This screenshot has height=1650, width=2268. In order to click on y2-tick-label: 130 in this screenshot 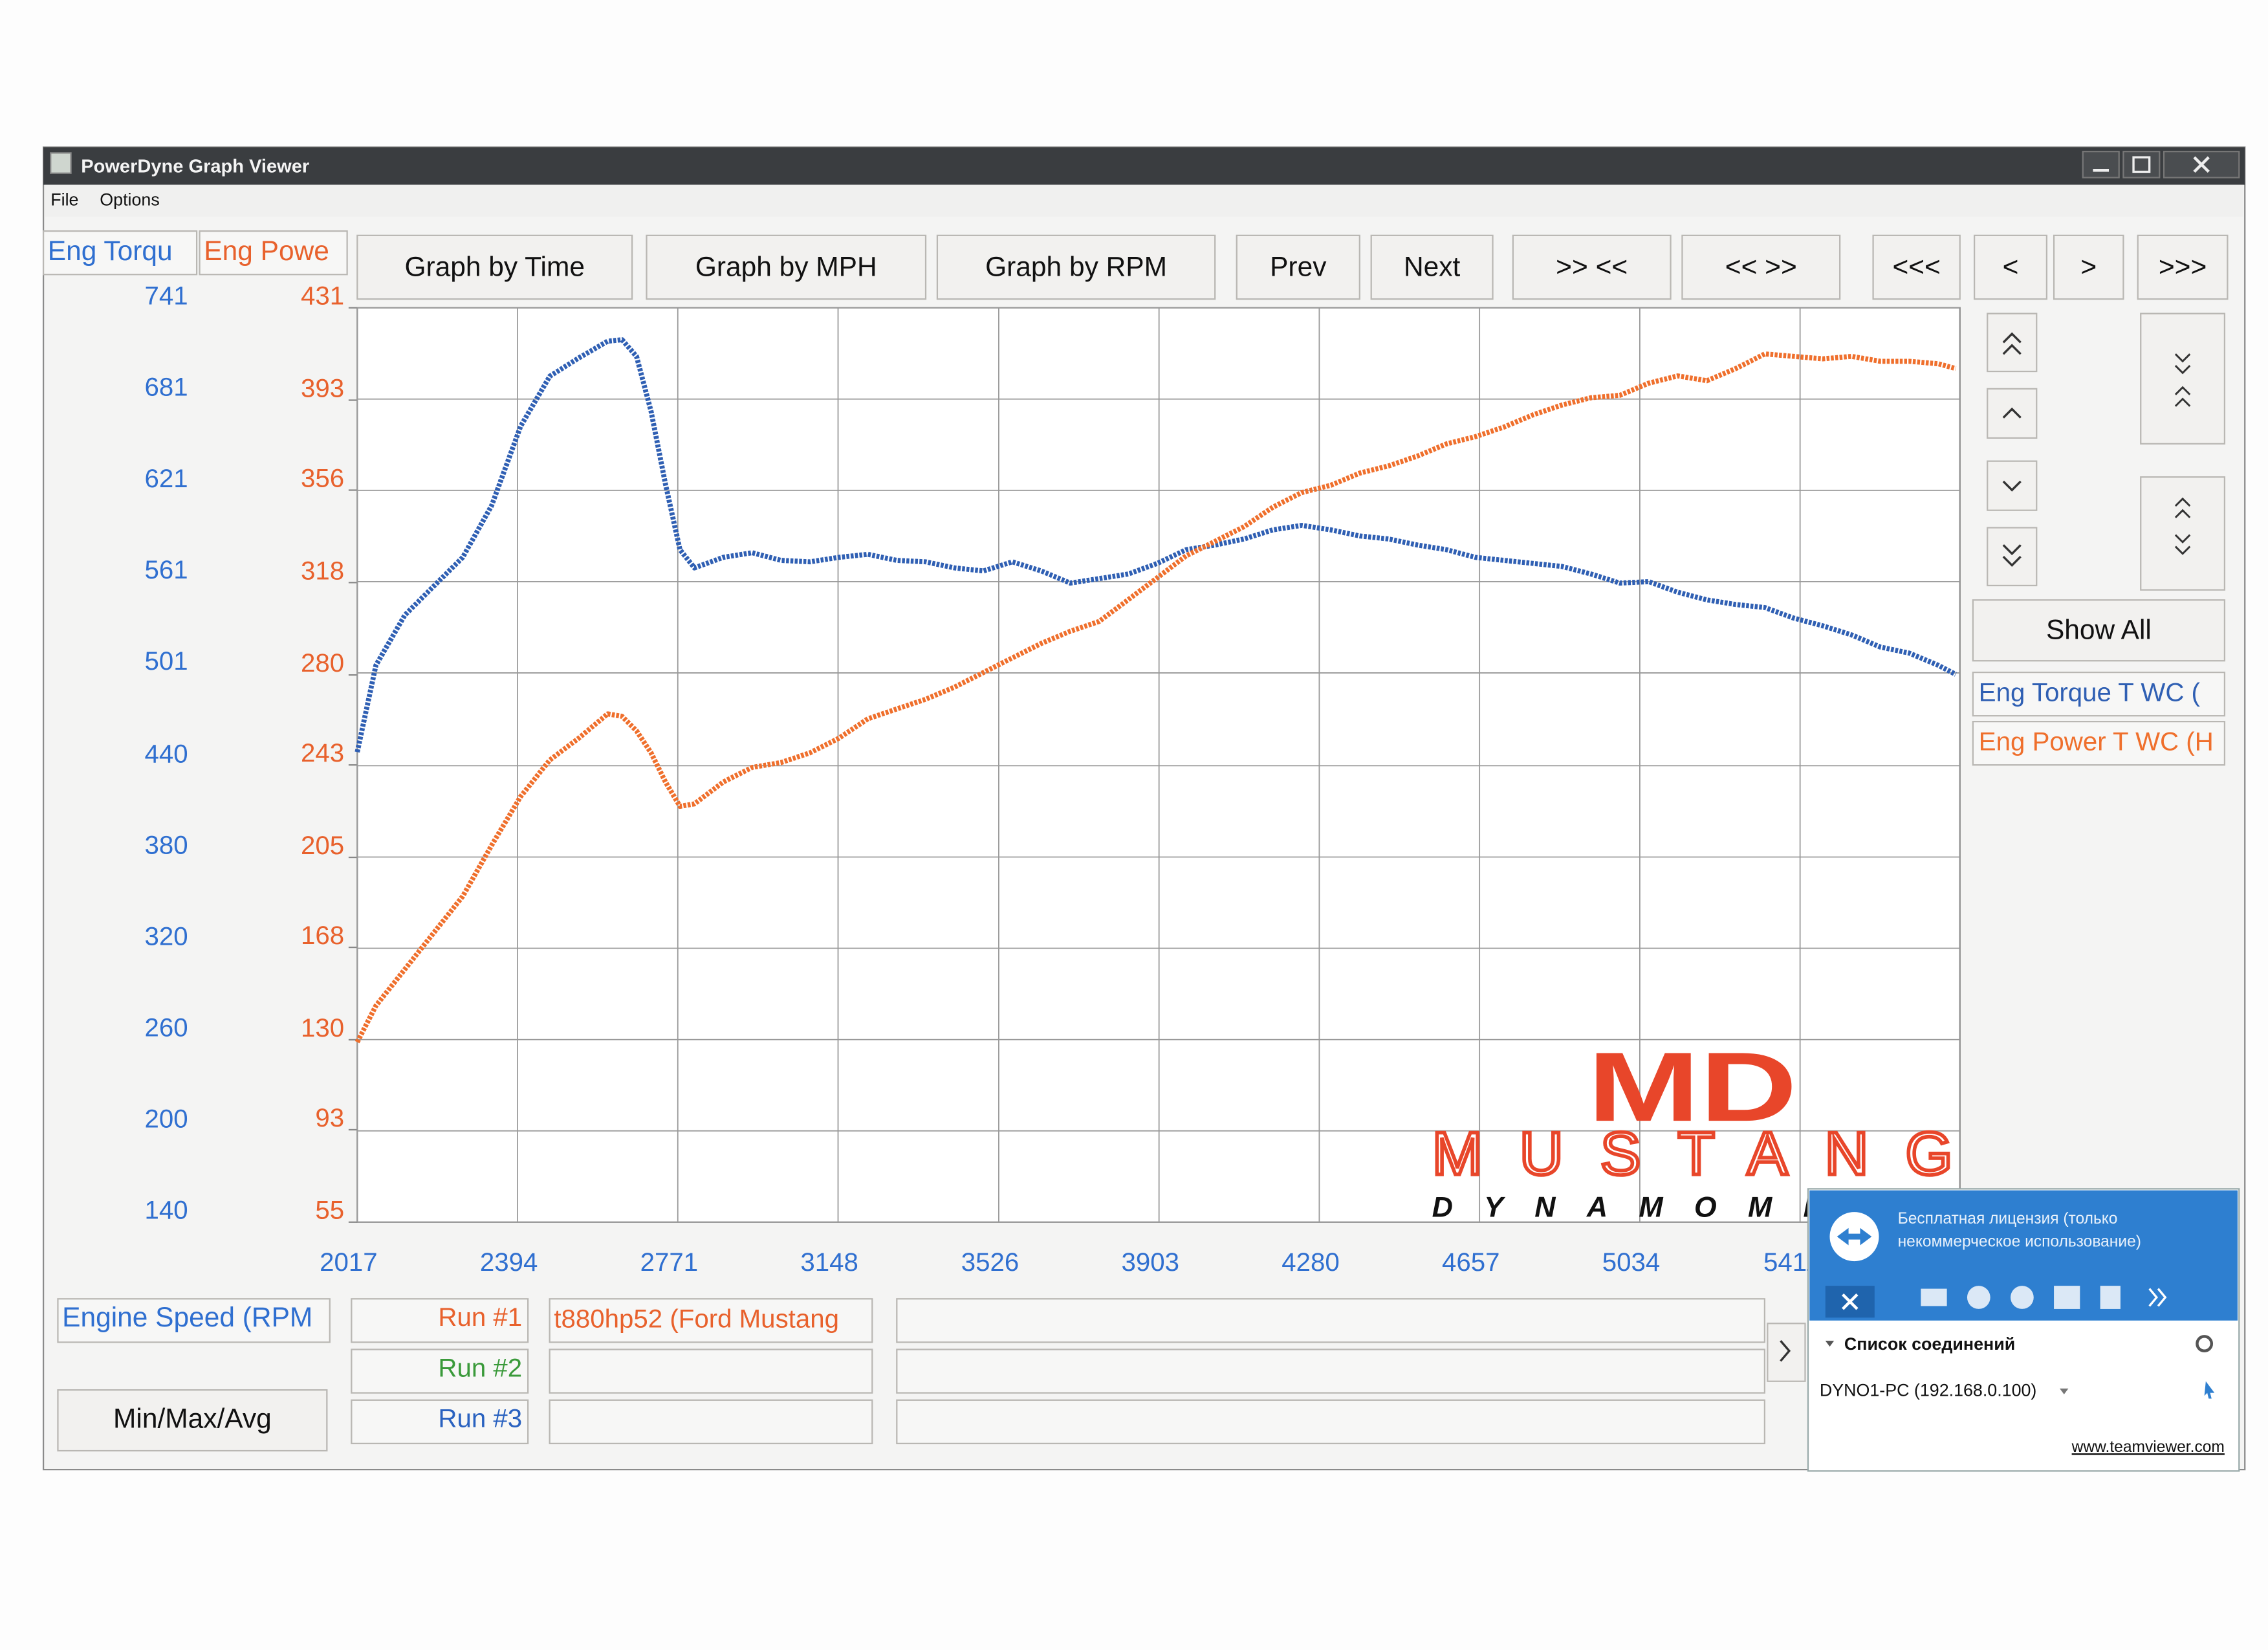, I will do `click(322, 1027)`.